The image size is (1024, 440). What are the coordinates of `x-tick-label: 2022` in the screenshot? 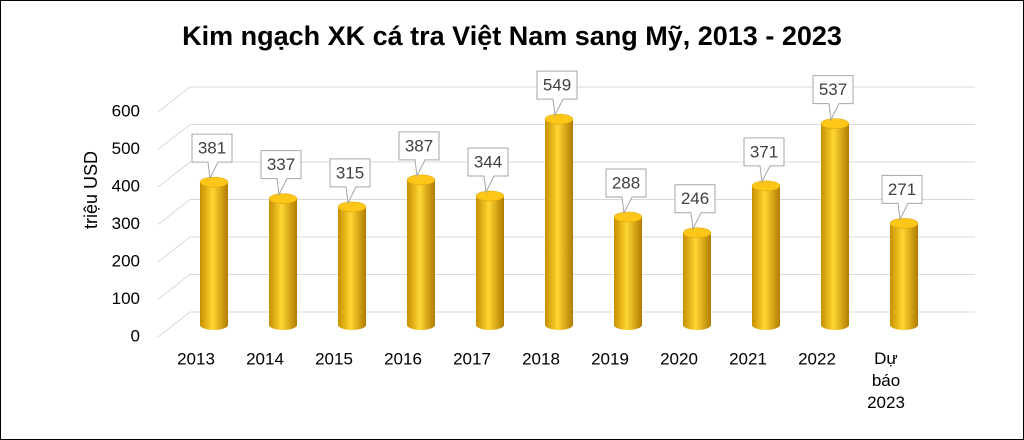 It's located at (817, 358).